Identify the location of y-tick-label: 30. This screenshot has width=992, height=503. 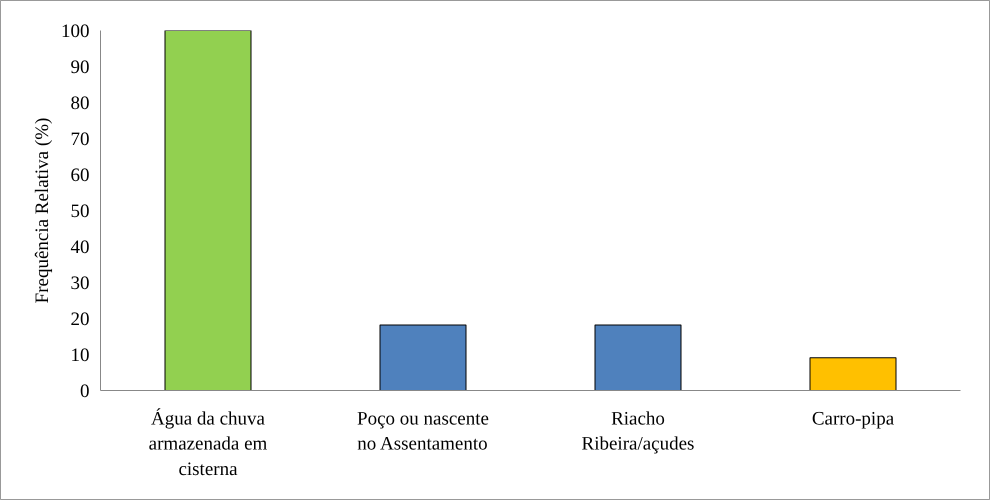
(80, 283).